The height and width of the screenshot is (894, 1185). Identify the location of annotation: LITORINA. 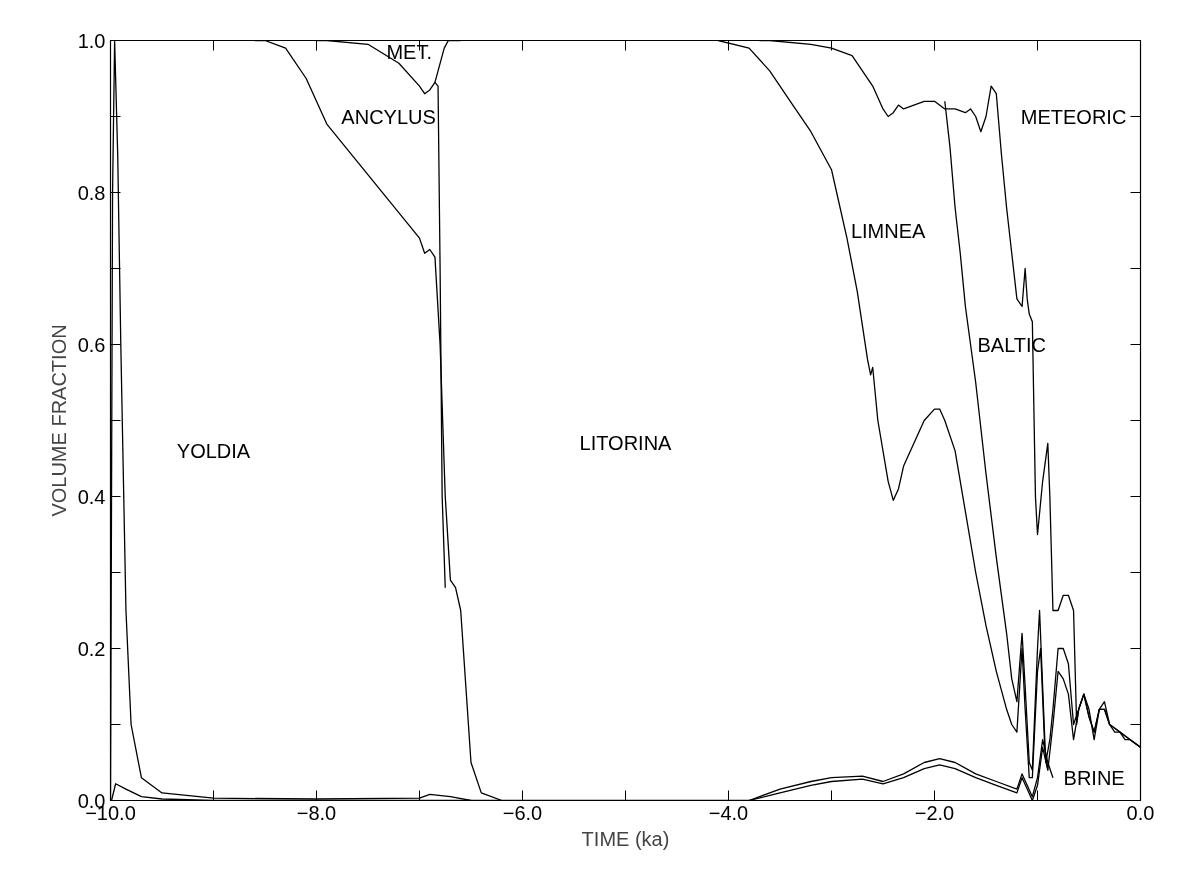
(626, 443).